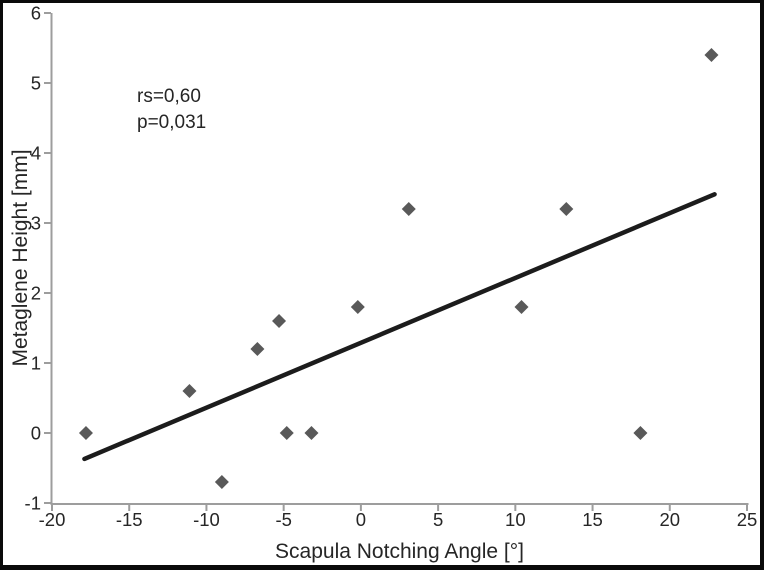 The height and width of the screenshot is (570, 764). I want to click on y-tick-label: 1, so click(36, 363).